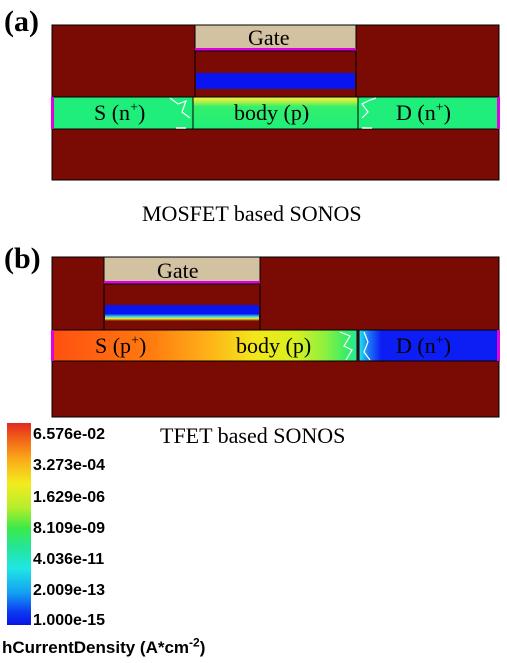 The width and height of the screenshot is (507, 663). What do you see at coordinates (69, 528) in the screenshot?
I see `colorbar-tick: 8.109e-09` at bounding box center [69, 528].